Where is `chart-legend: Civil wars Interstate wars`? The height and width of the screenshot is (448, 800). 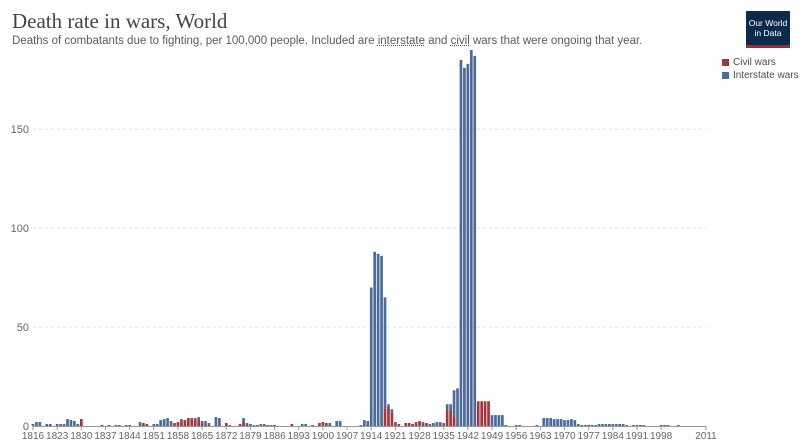
chart-legend: Civil wars Interstate wars is located at coordinates (760, 69).